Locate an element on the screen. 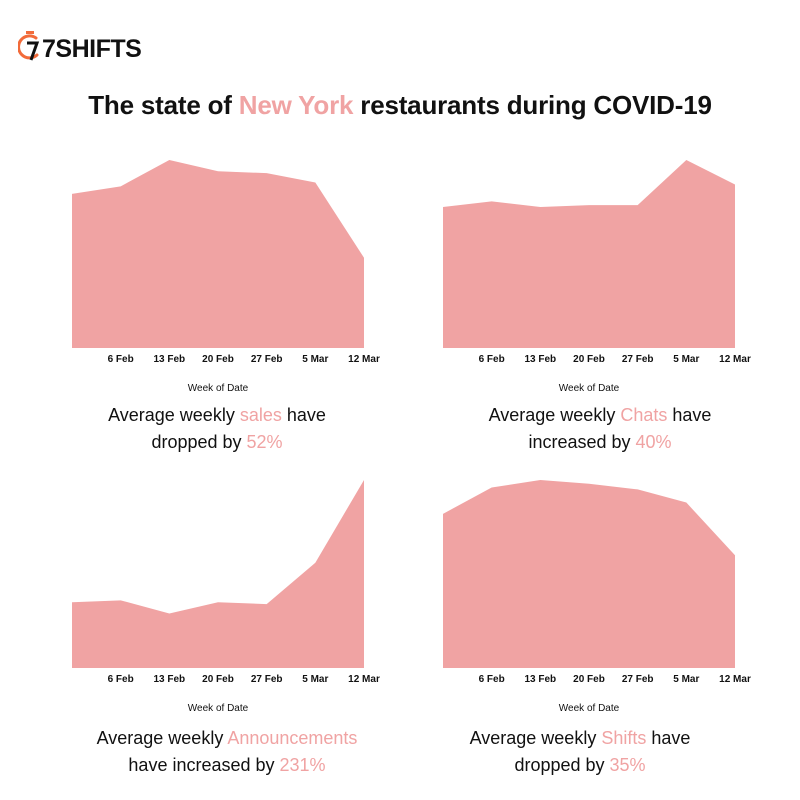 The height and width of the screenshot is (800, 800). caption-keyword: Chats is located at coordinates (644, 415).